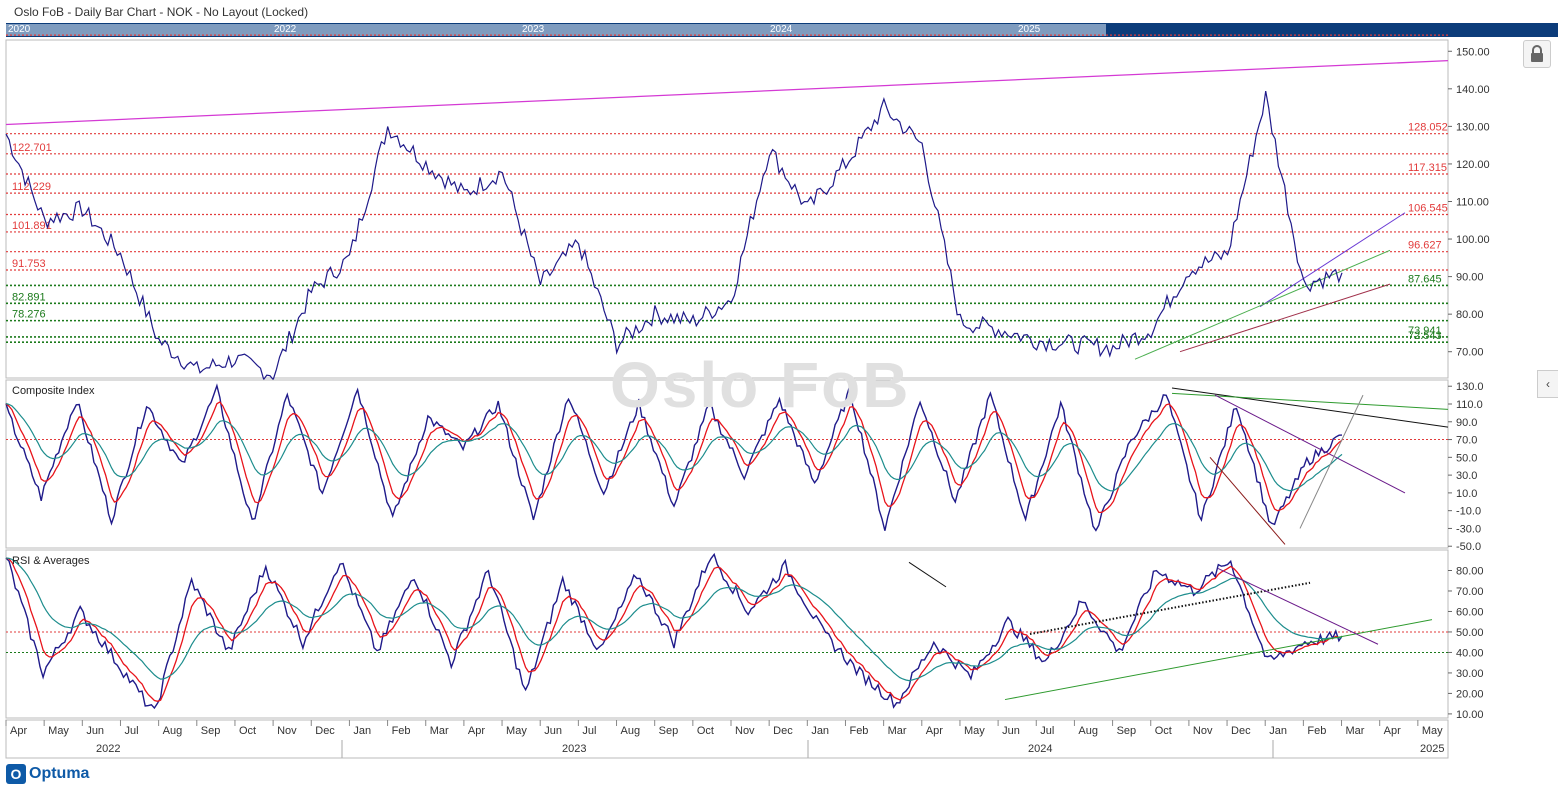 The image size is (1558, 789). I want to click on overview-selection-window, so click(556, 30).